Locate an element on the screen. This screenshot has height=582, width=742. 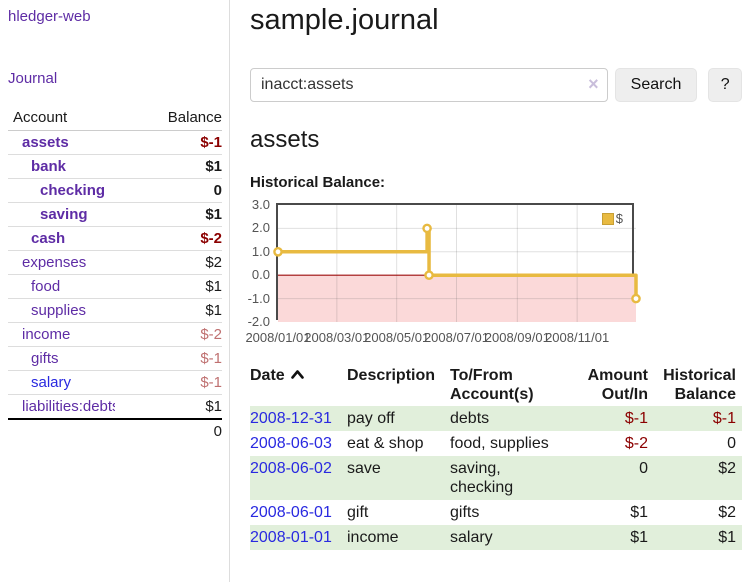
account-row: assets $-1 is located at coordinates (115, 142).